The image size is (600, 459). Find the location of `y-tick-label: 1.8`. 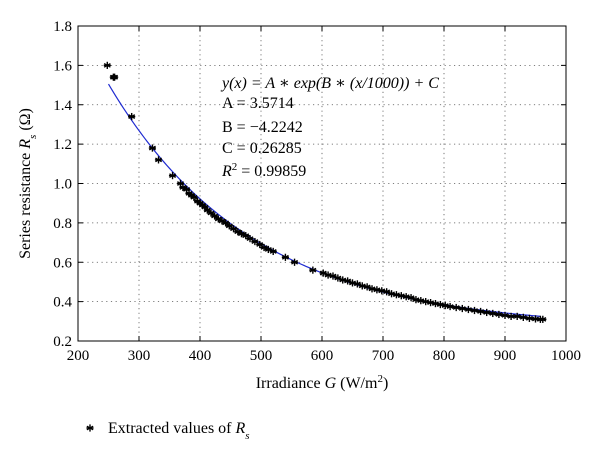

y-tick-label: 1.8 is located at coordinates (62, 27).